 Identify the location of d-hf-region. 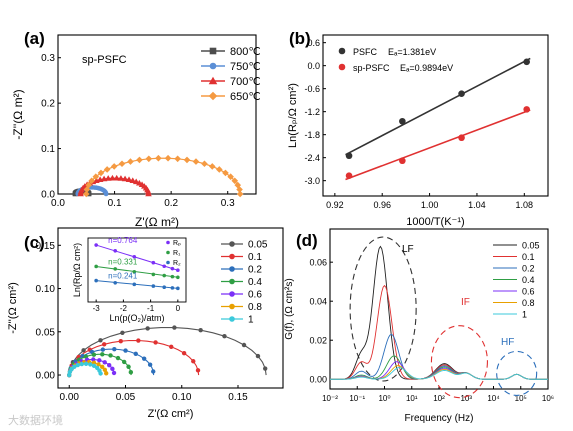
(517, 373).